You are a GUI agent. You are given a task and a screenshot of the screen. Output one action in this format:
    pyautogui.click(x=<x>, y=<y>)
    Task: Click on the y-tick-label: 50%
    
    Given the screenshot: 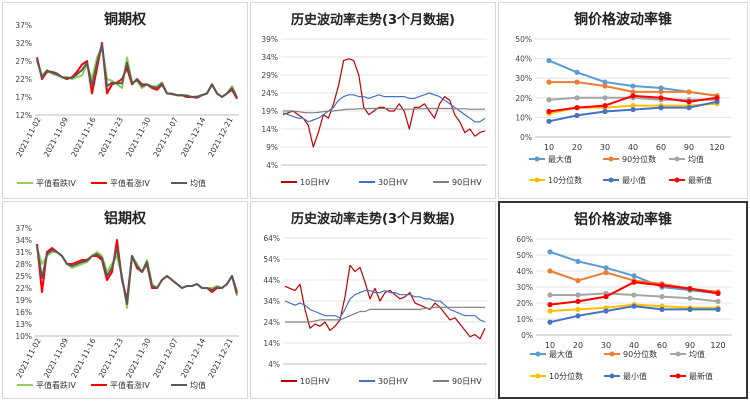 What is the action you would take?
    pyautogui.click(x=524, y=255)
    